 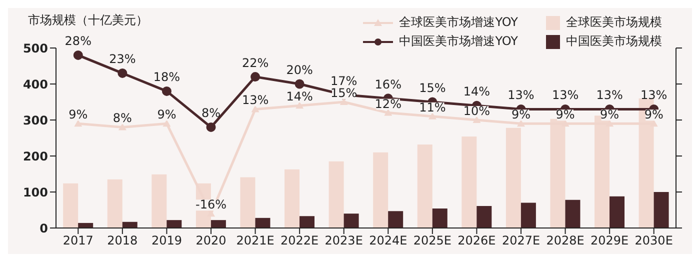 I want to click on data-label: 10%, so click(x=476, y=111).